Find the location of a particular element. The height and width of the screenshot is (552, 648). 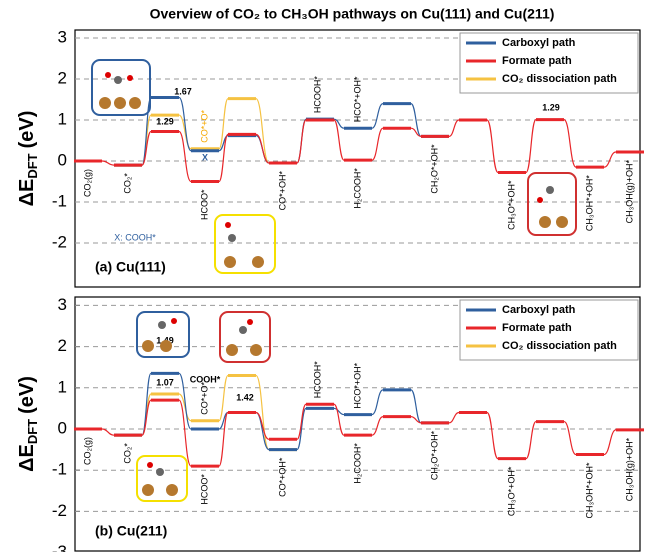

x-category-label: CH₂O*+OH* is located at coordinates (434, 455).